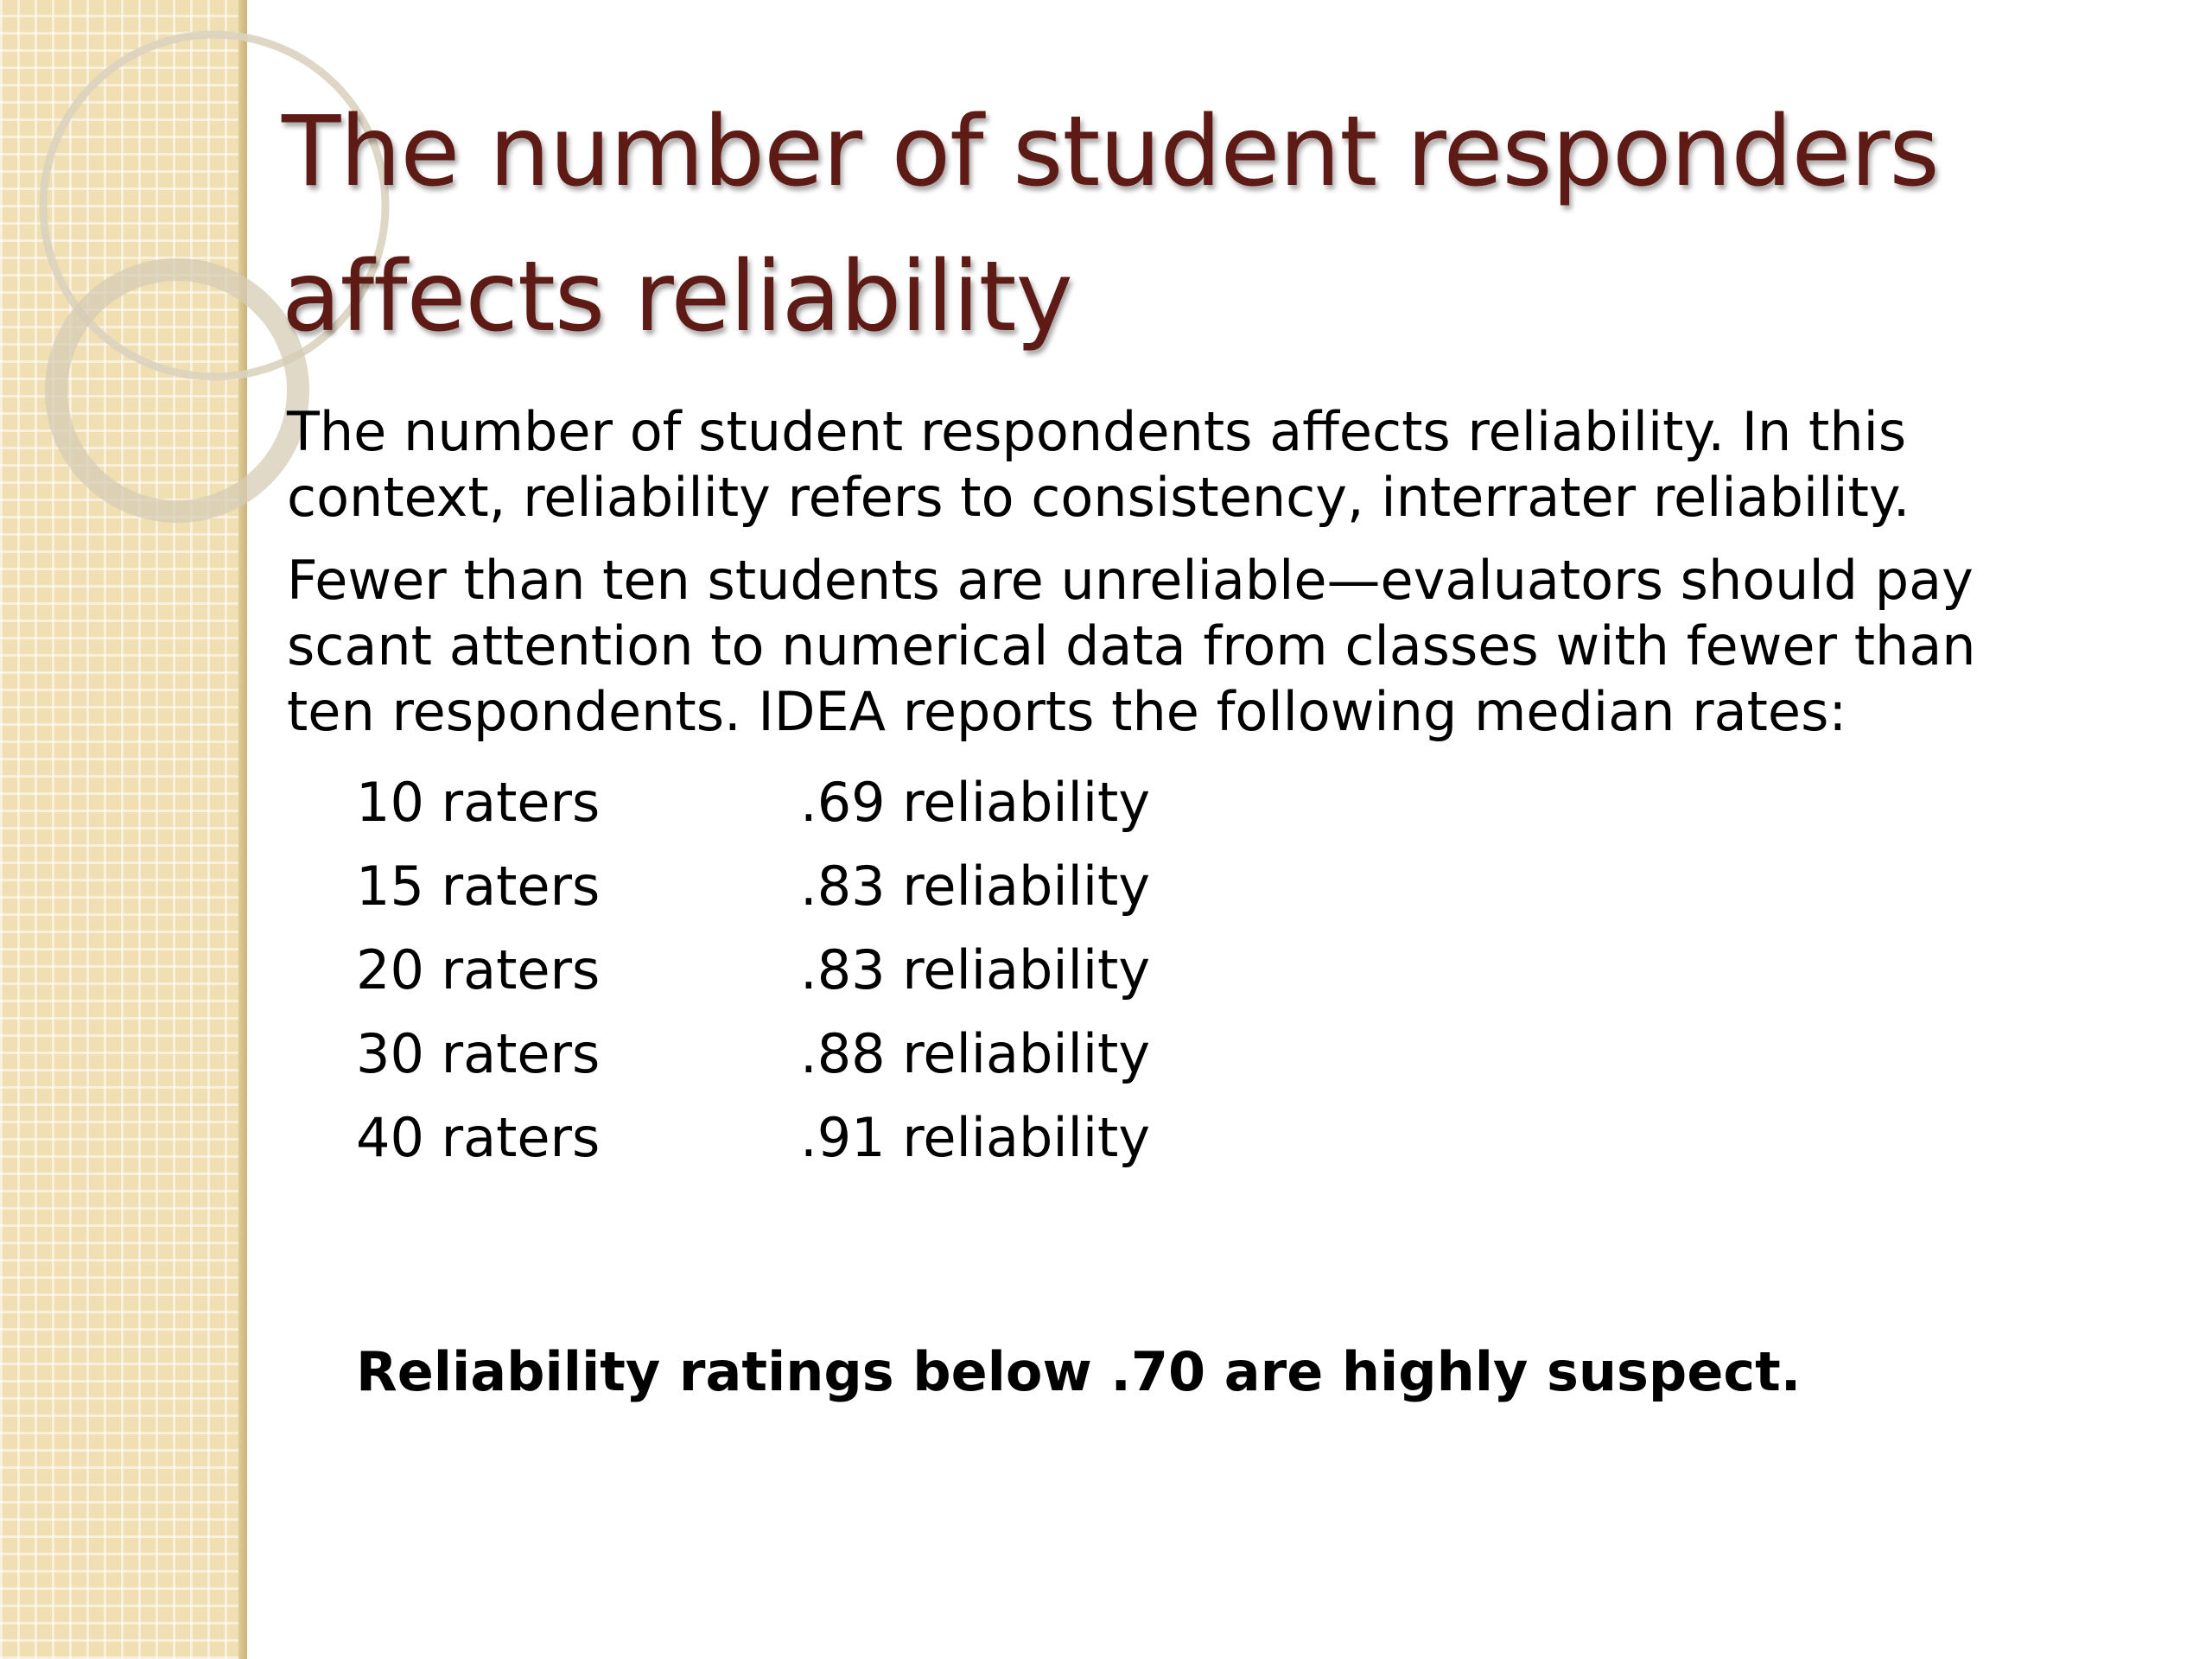 The image size is (2212, 1659). I want to click on raters-count: 20 raters, so click(478, 969).